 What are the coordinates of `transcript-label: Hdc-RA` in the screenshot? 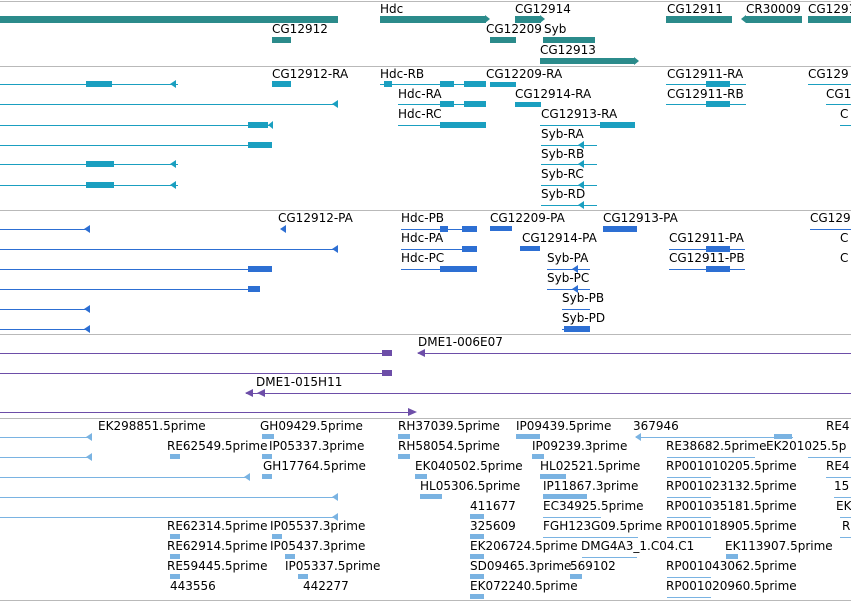 It's located at (420, 94).